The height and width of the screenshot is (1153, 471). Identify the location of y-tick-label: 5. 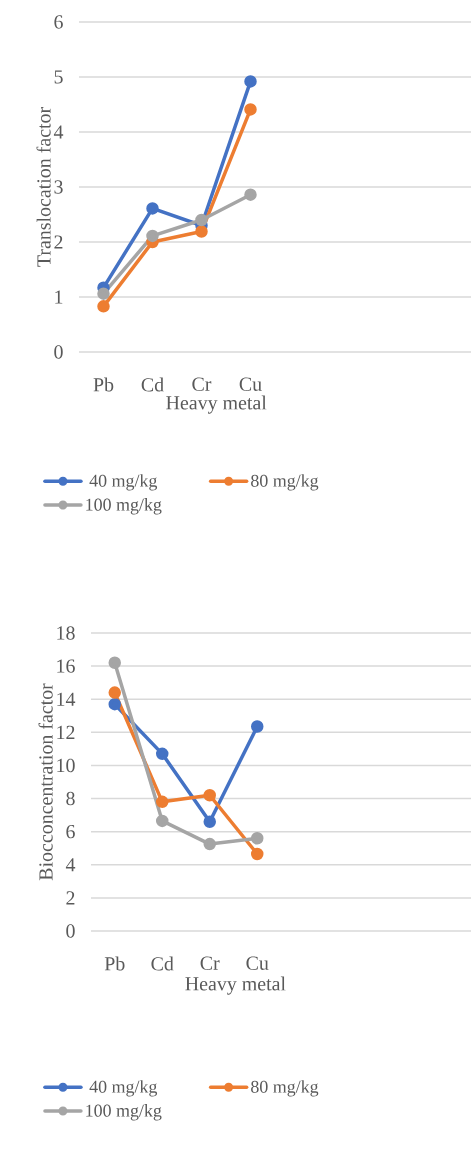
(58, 77).